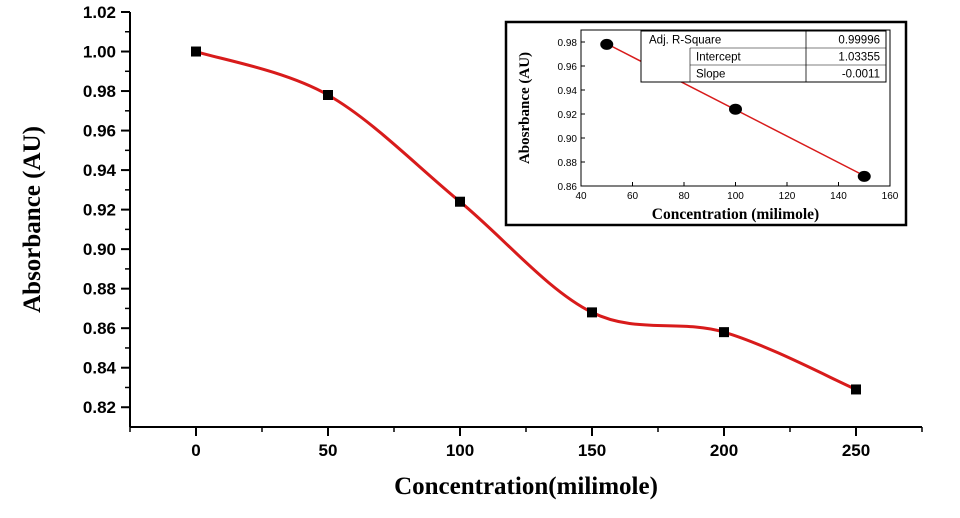 This screenshot has width=960, height=518. Describe the element at coordinates (763, 56) in the screenshot. I see `fit-table` at that location.